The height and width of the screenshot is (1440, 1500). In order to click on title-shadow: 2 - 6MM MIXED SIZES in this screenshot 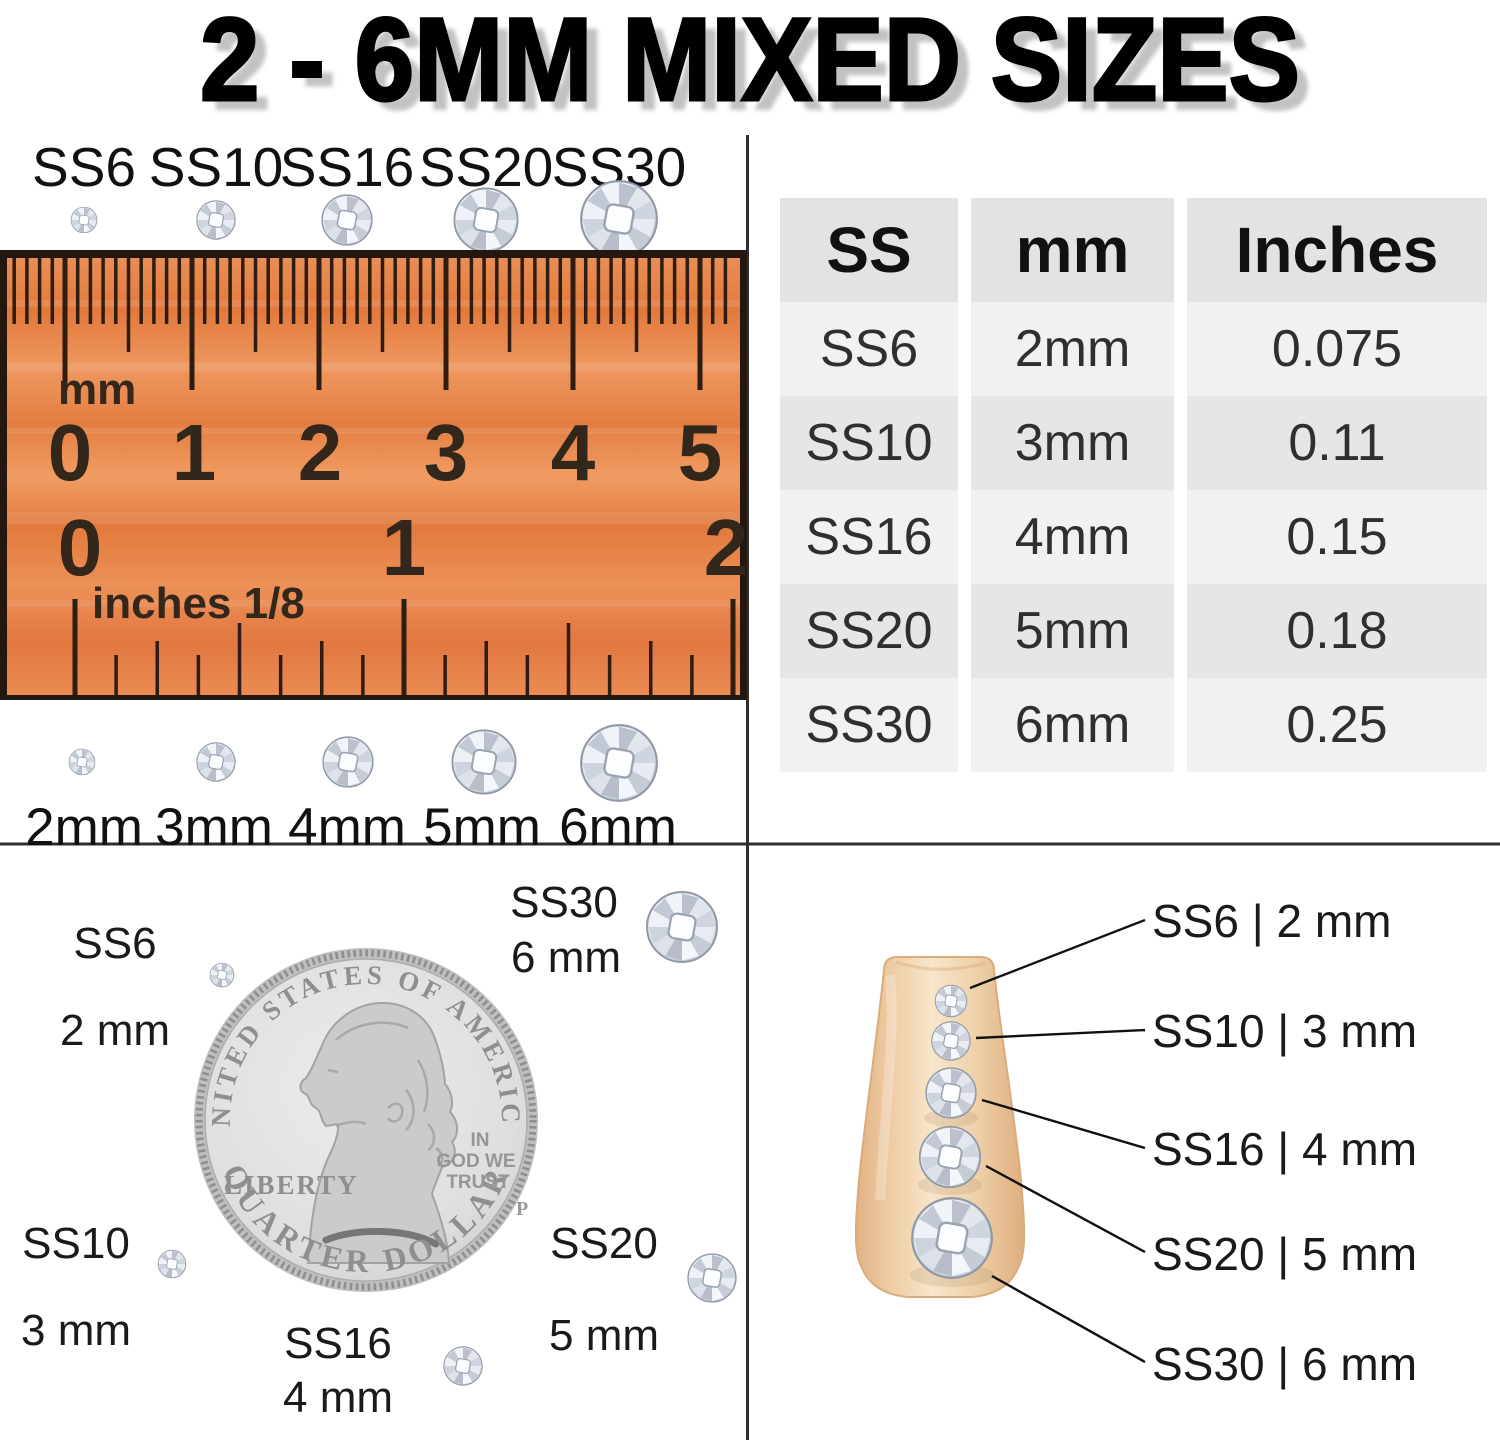, I will do `click(762, 70)`.